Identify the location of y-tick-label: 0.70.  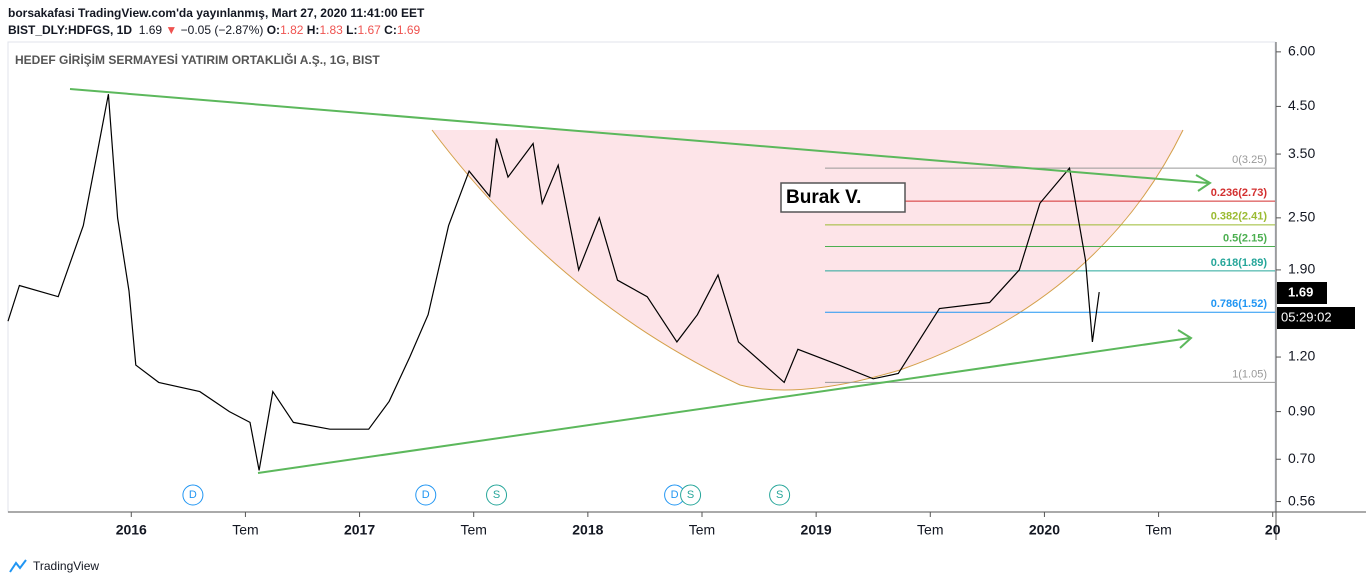
(1301, 458).